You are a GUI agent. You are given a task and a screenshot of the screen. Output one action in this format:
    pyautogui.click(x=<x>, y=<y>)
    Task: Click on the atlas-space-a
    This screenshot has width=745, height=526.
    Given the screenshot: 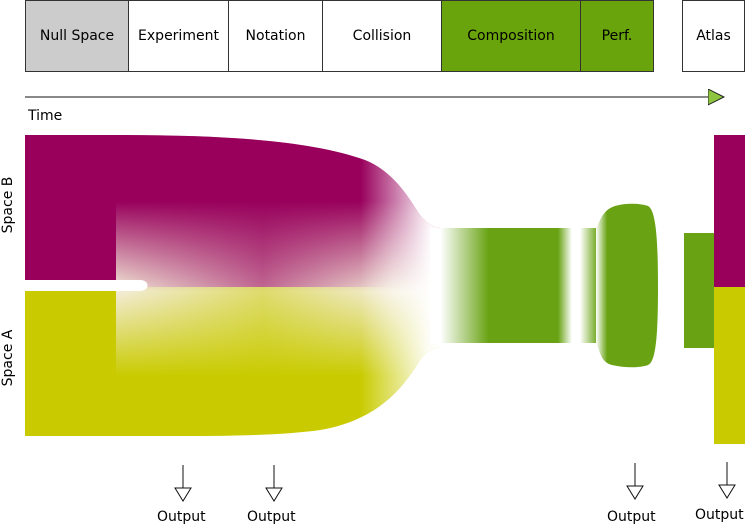 What is the action you would take?
    pyautogui.click(x=729, y=365)
    